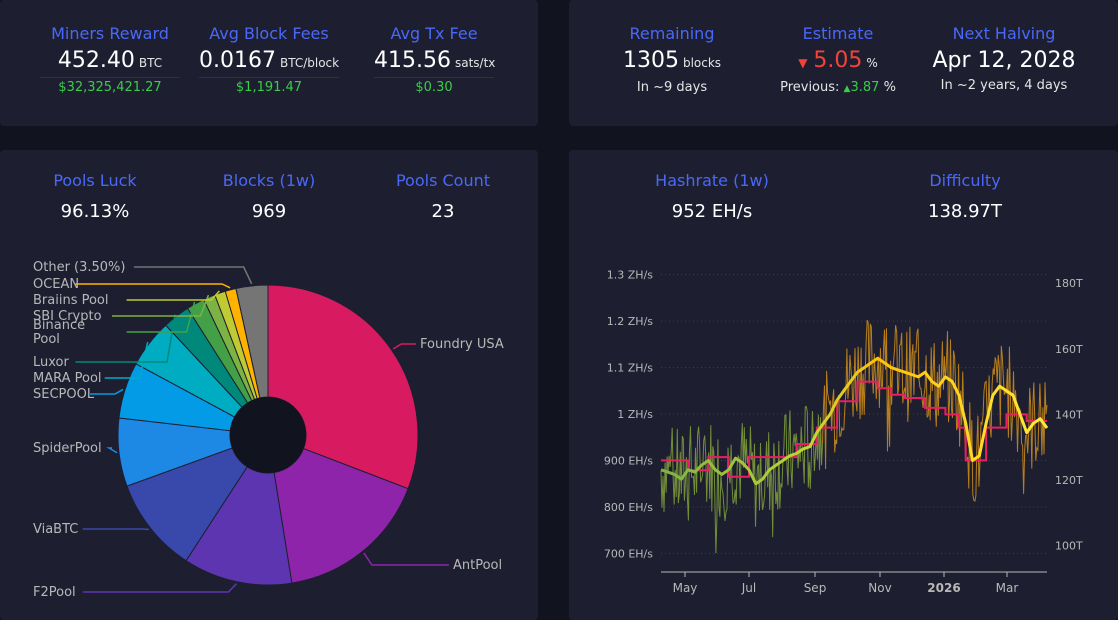  Describe the element at coordinates (269, 87) in the screenshot. I see `avg-block-fees-fiat: $1,191.47` at that location.